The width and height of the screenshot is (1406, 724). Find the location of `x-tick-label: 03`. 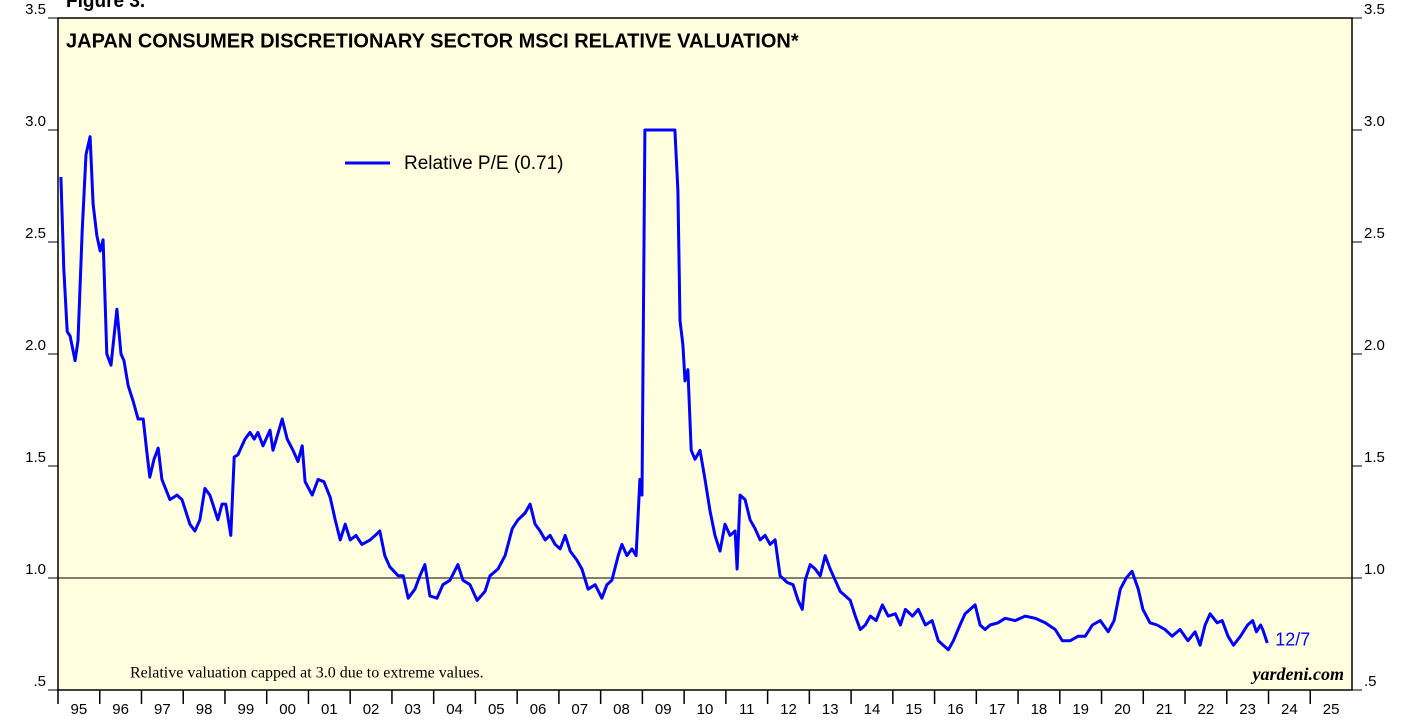

x-tick-label: 03 is located at coordinates (412, 709).